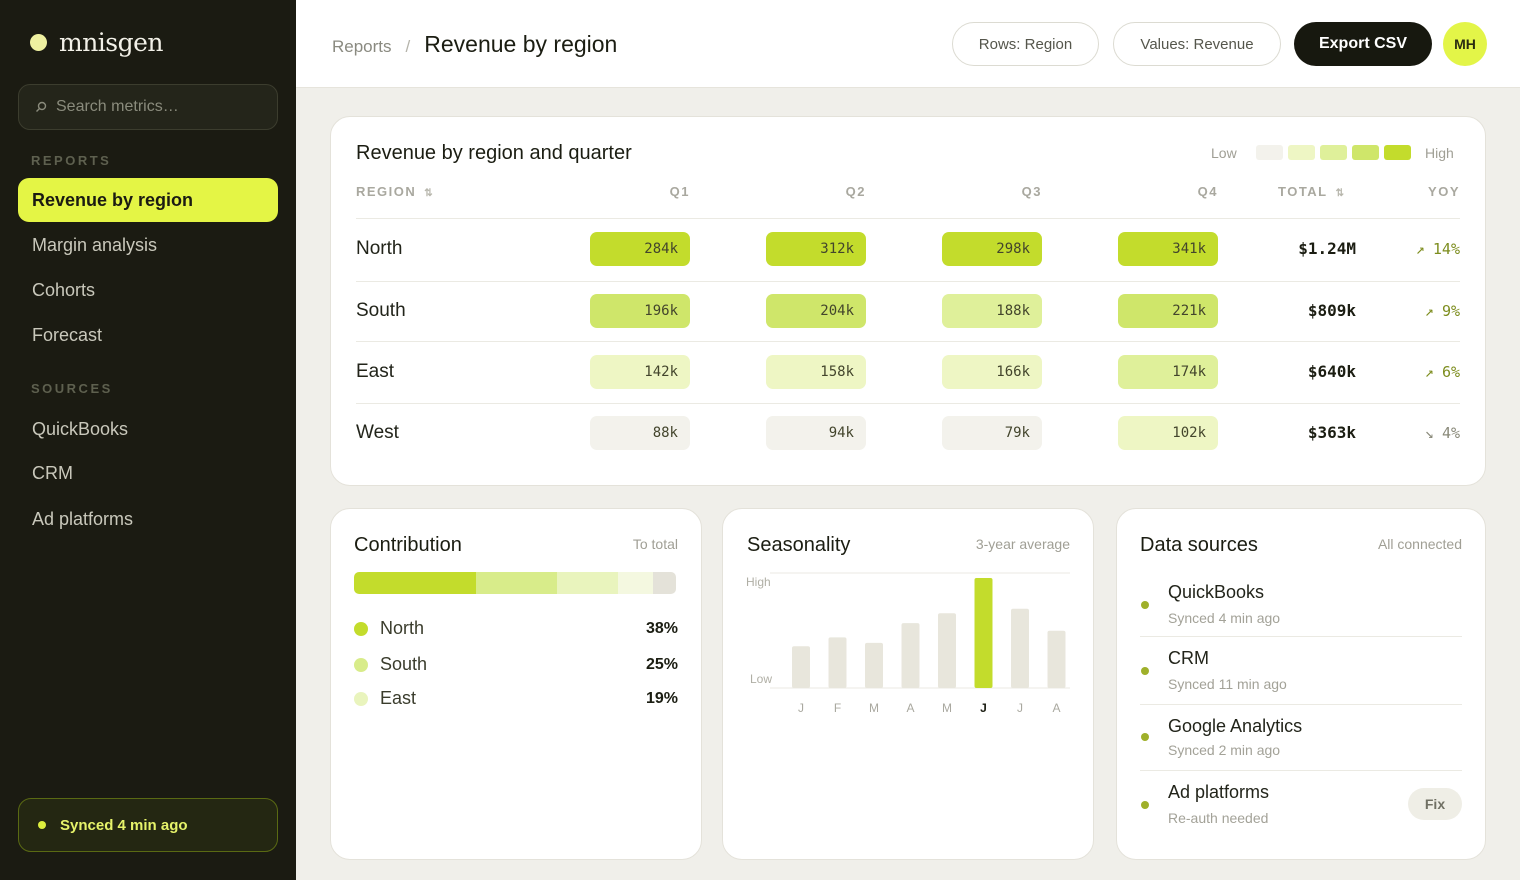  I want to click on sidebar-item-forecast: Forecast, so click(67, 334).